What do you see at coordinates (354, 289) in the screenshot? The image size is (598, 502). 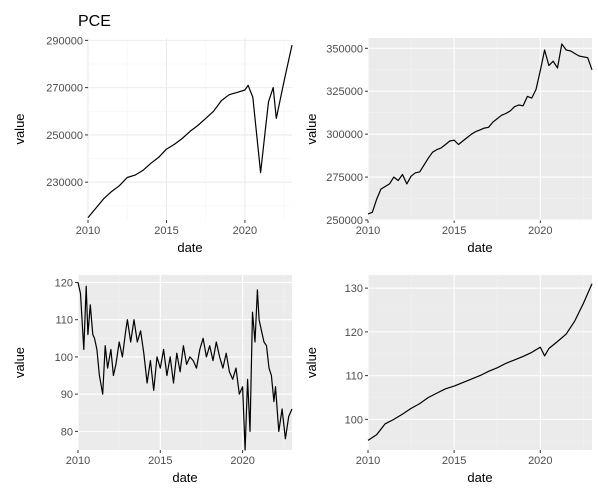 I see `y-tick-label: 130` at bounding box center [354, 289].